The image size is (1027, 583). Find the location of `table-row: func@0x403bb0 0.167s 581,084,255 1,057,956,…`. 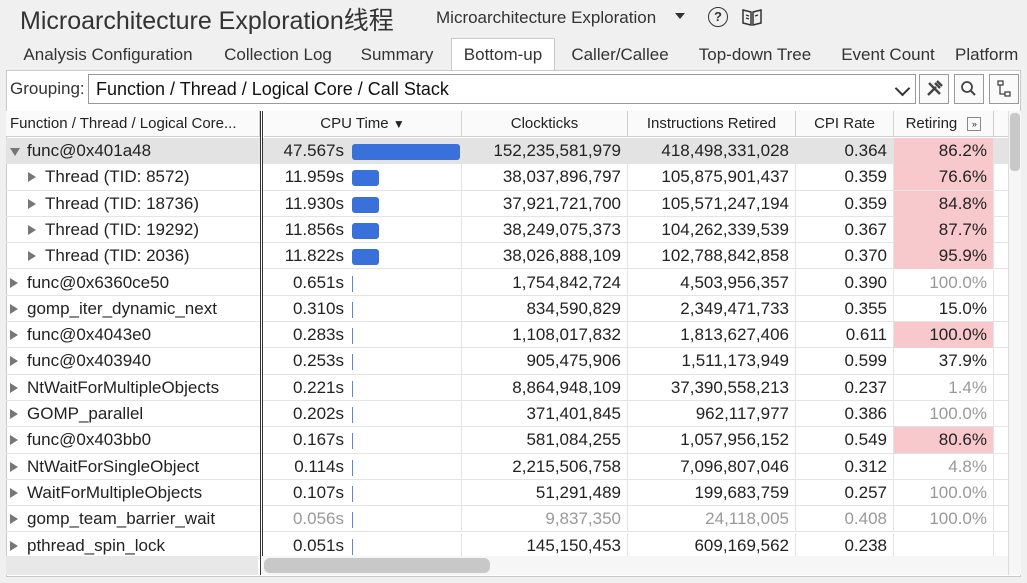

table-row: func@0x403bb0 0.167s 581,084,255 1,057,956,… is located at coordinates (509, 440).